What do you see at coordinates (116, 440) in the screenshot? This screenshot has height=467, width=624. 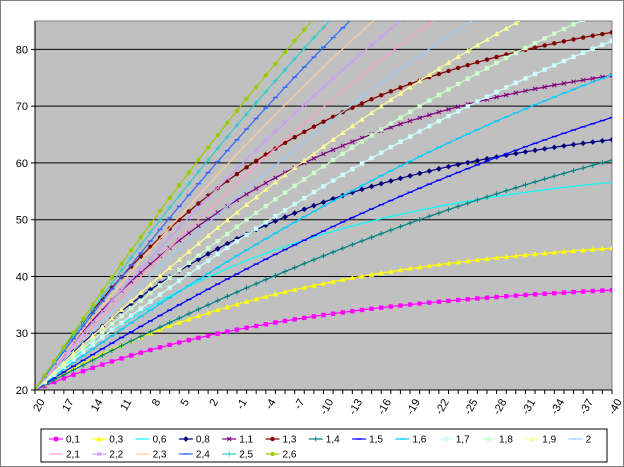 I see `legend-label: 0,3` at bounding box center [116, 440].